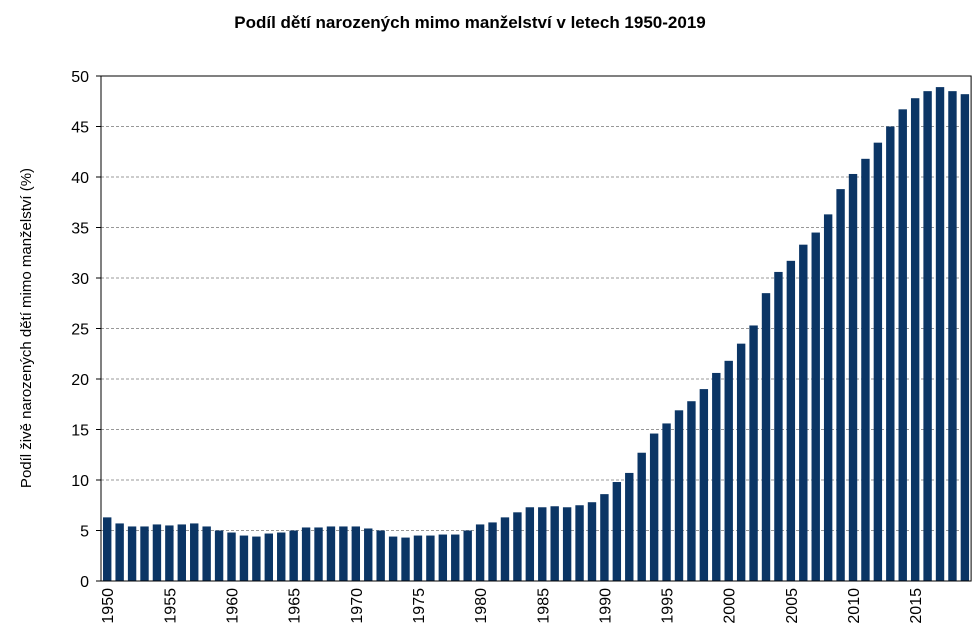 Image resolution: width=972 pixels, height=632 pixels. What do you see at coordinates (233, 606) in the screenshot?
I see `x-tick-label: 1960` at bounding box center [233, 606].